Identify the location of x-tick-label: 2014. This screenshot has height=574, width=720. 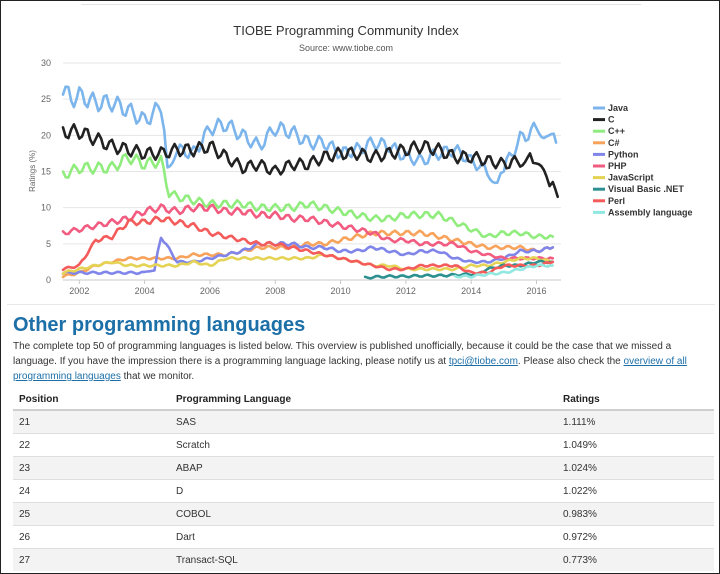
(471, 291).